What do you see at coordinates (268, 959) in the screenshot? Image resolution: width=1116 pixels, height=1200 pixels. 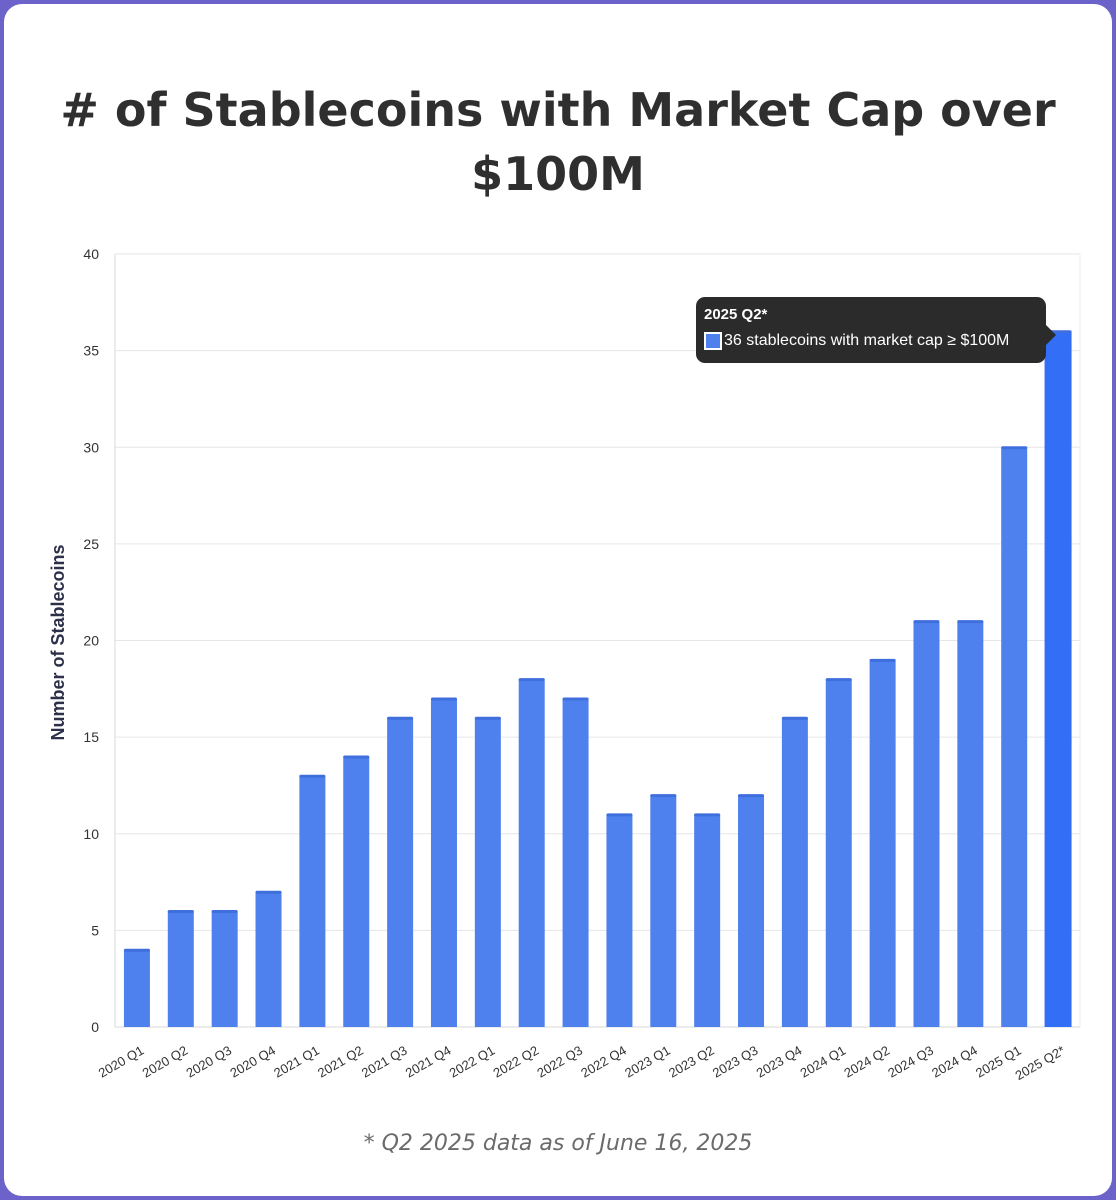 I see `bar-2020-q4` at bounding box center [268, 959].